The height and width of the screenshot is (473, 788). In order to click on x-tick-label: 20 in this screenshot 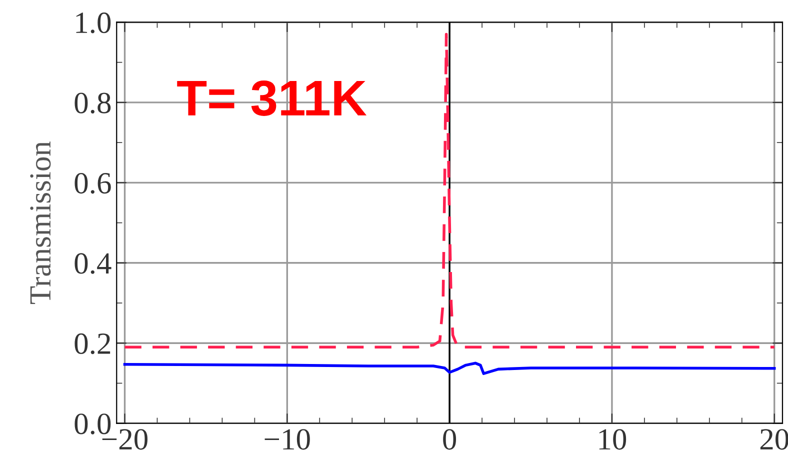, I will do `click(774, 439)`.